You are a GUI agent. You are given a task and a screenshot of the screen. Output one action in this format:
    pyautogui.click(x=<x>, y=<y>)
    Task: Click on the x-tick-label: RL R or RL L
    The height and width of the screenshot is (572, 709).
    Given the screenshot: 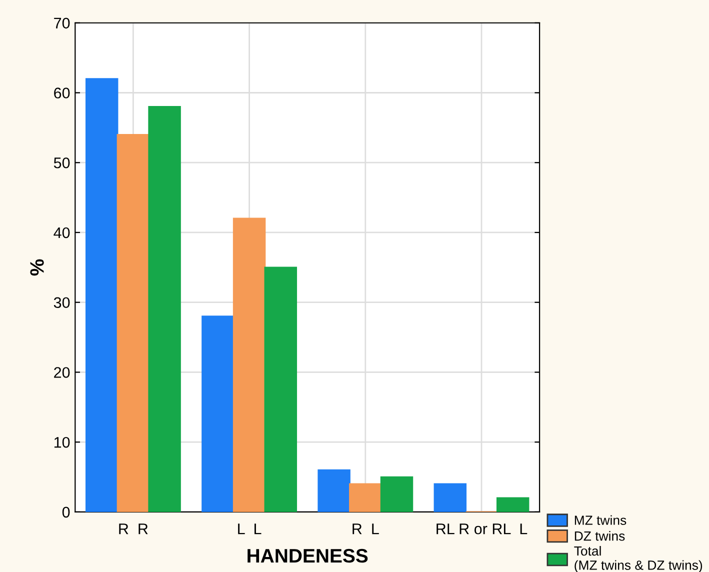 What is the action you would take?
    pyautogui.click(x=482, y=529)
    